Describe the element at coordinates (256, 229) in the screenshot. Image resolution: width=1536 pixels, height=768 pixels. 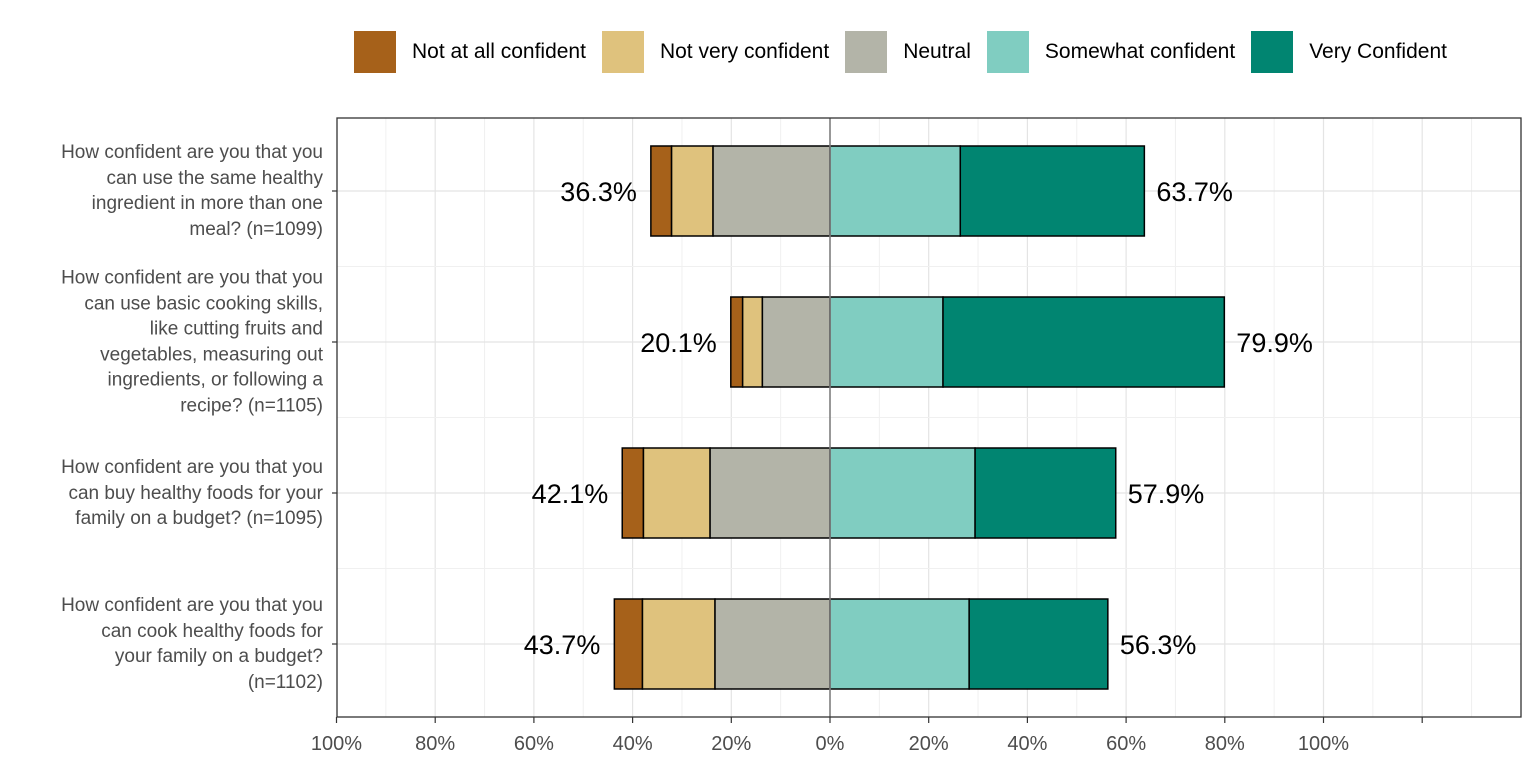
I see `question-label-line: meal? (n=1099)` at that location.